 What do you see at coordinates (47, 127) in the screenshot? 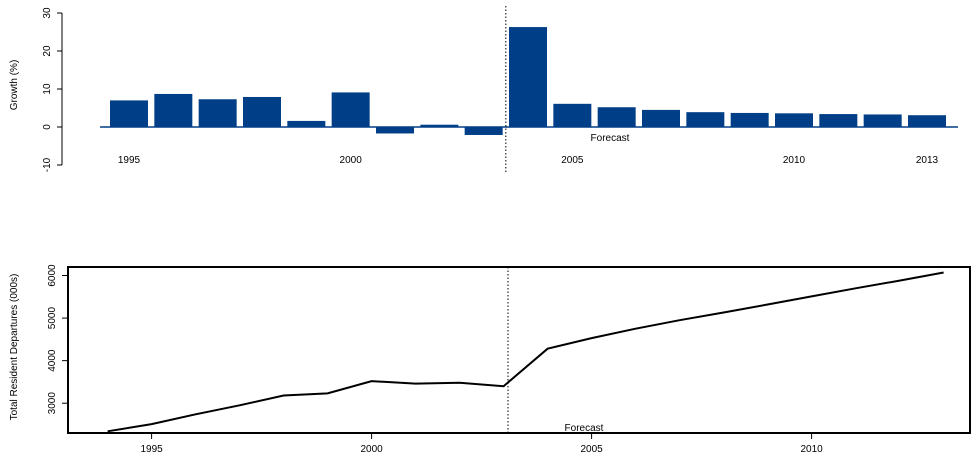
I see `bar-y-tick-label: 0` at bounding box center [47, 127].